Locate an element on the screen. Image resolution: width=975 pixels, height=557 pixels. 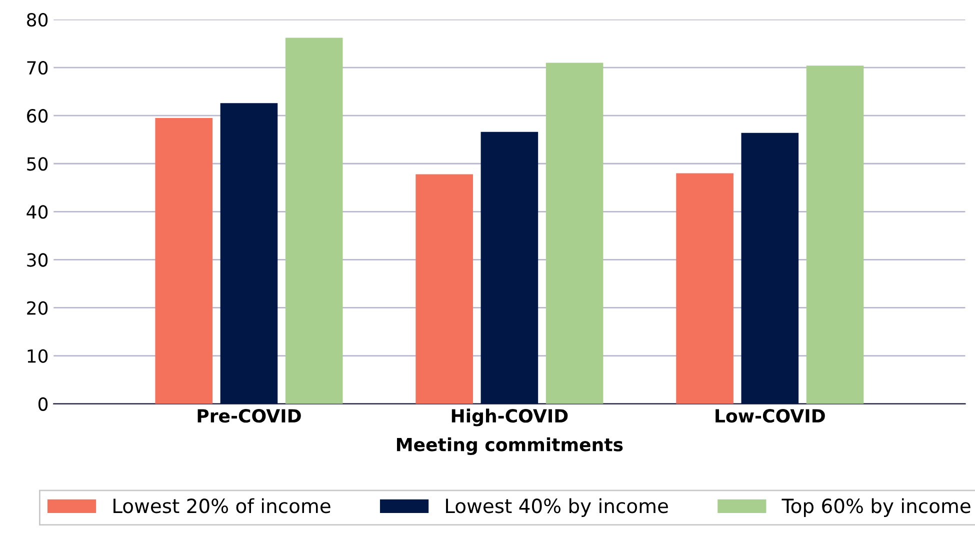
y-tick-label: 80 is located at coordinates (37, 19).